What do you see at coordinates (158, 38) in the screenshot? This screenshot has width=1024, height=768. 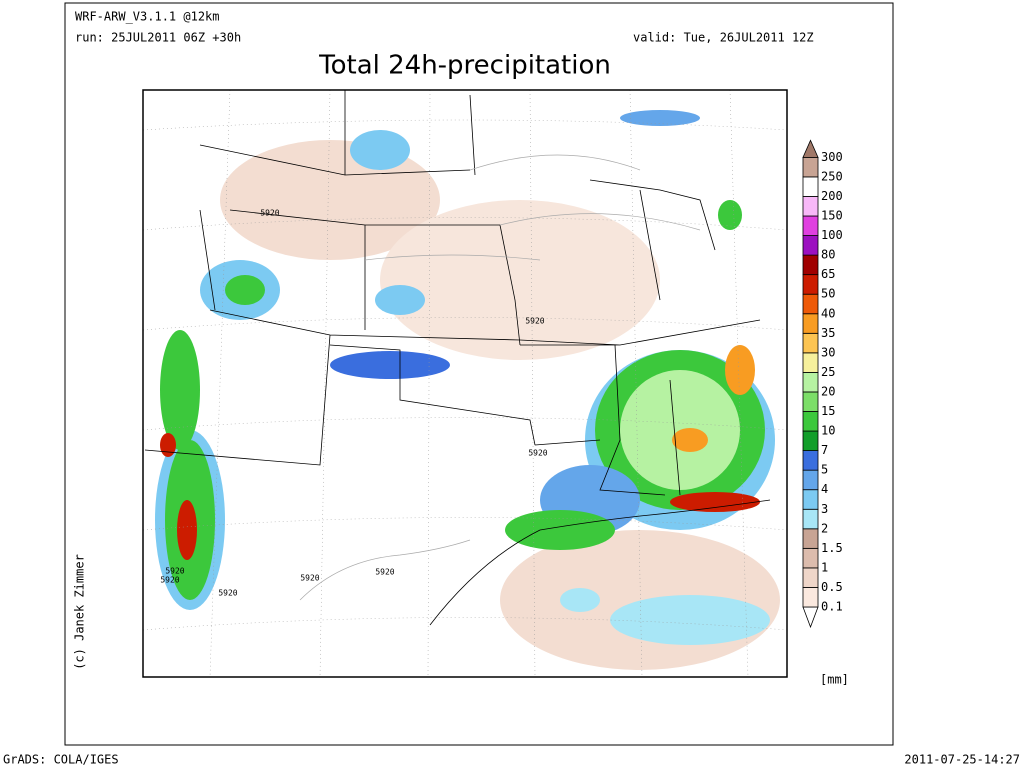 I see `run-label: run: 25JUL2011 06Z +30h` at bounding box center [158, 38].